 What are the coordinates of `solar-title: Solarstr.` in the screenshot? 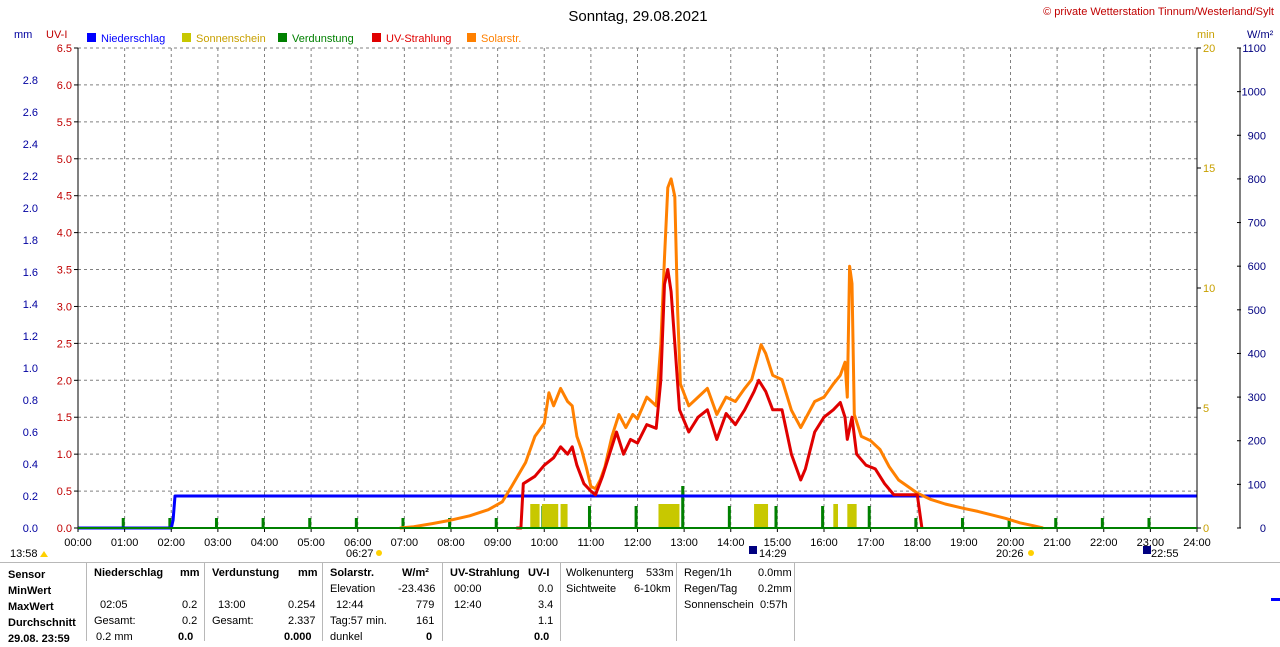 It's located at (352, 573).